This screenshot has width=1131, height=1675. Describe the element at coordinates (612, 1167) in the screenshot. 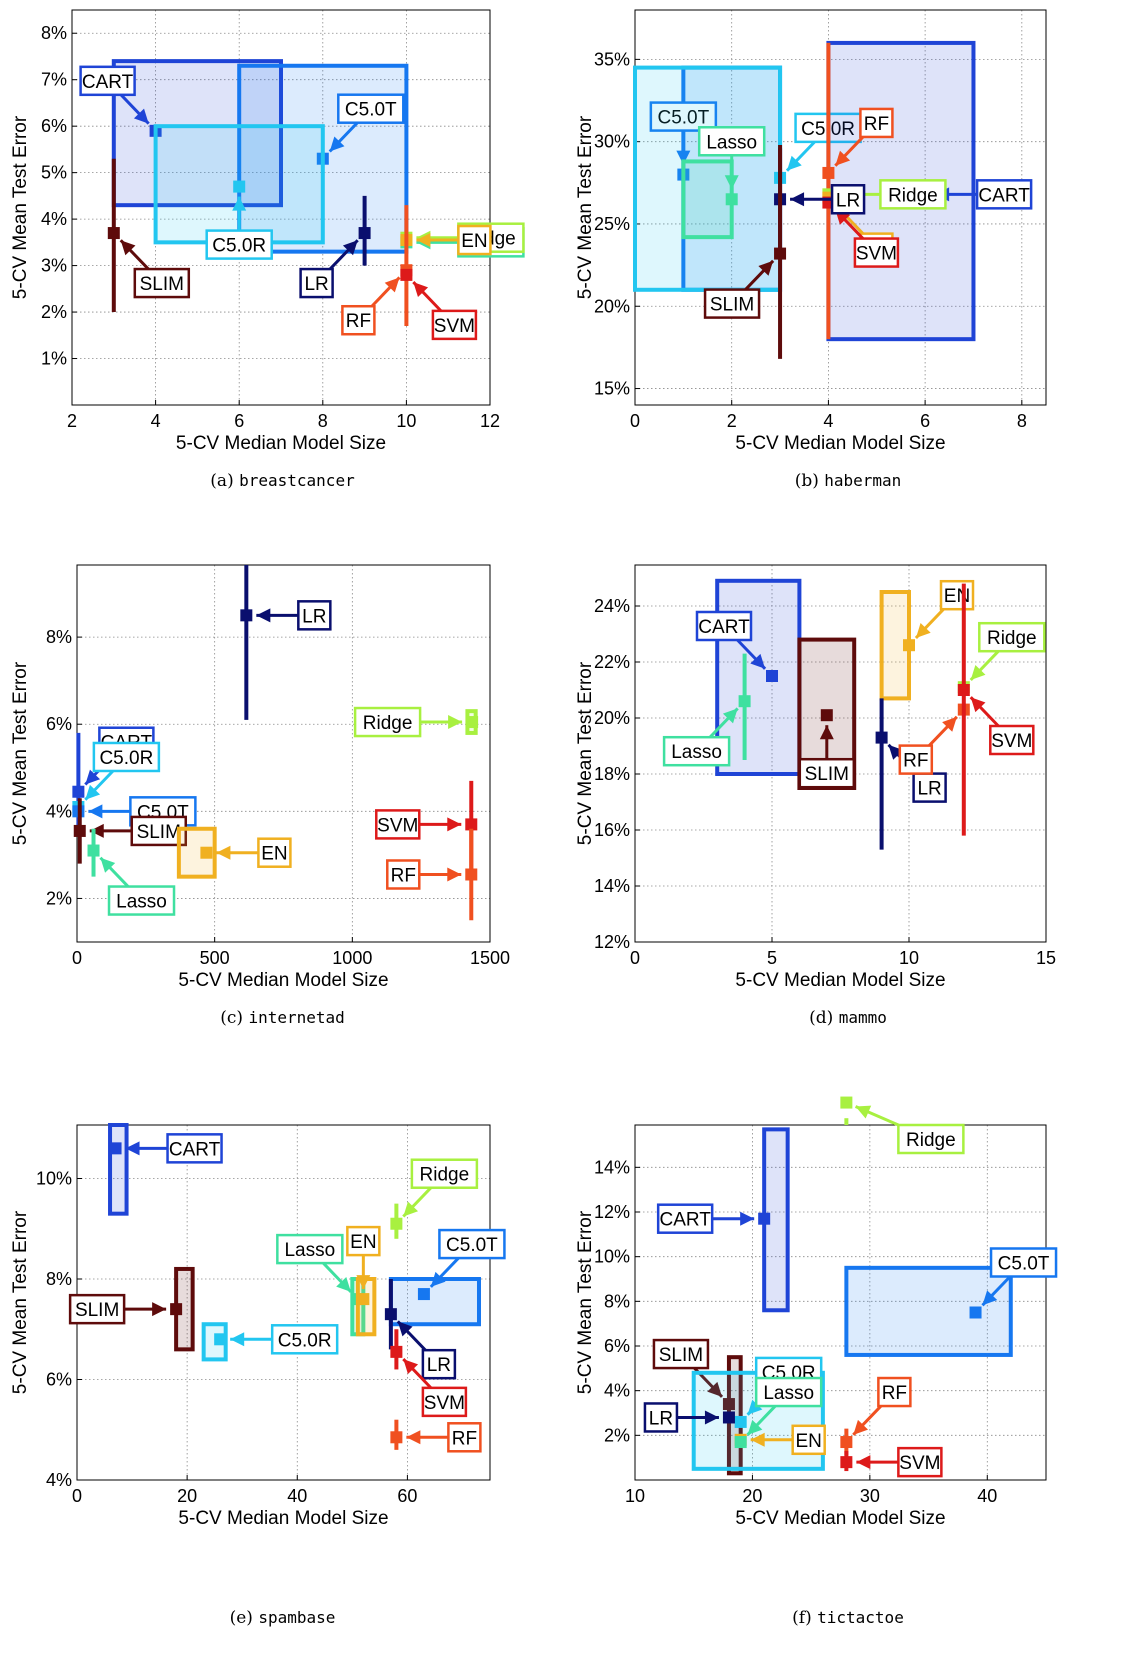

I see `y-tick-label: 14%` at that location.